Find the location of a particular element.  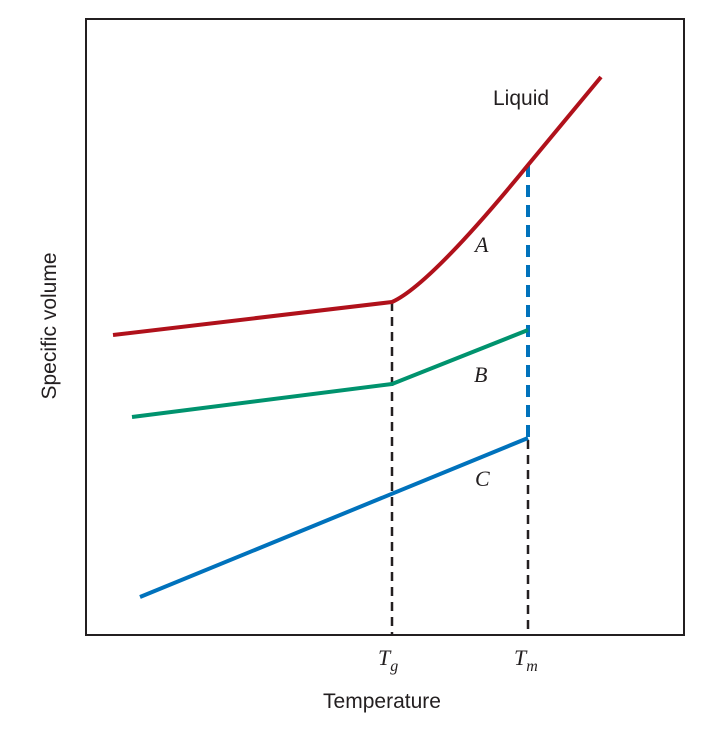

curve-a-label: A is located at coordinates (481, 244).